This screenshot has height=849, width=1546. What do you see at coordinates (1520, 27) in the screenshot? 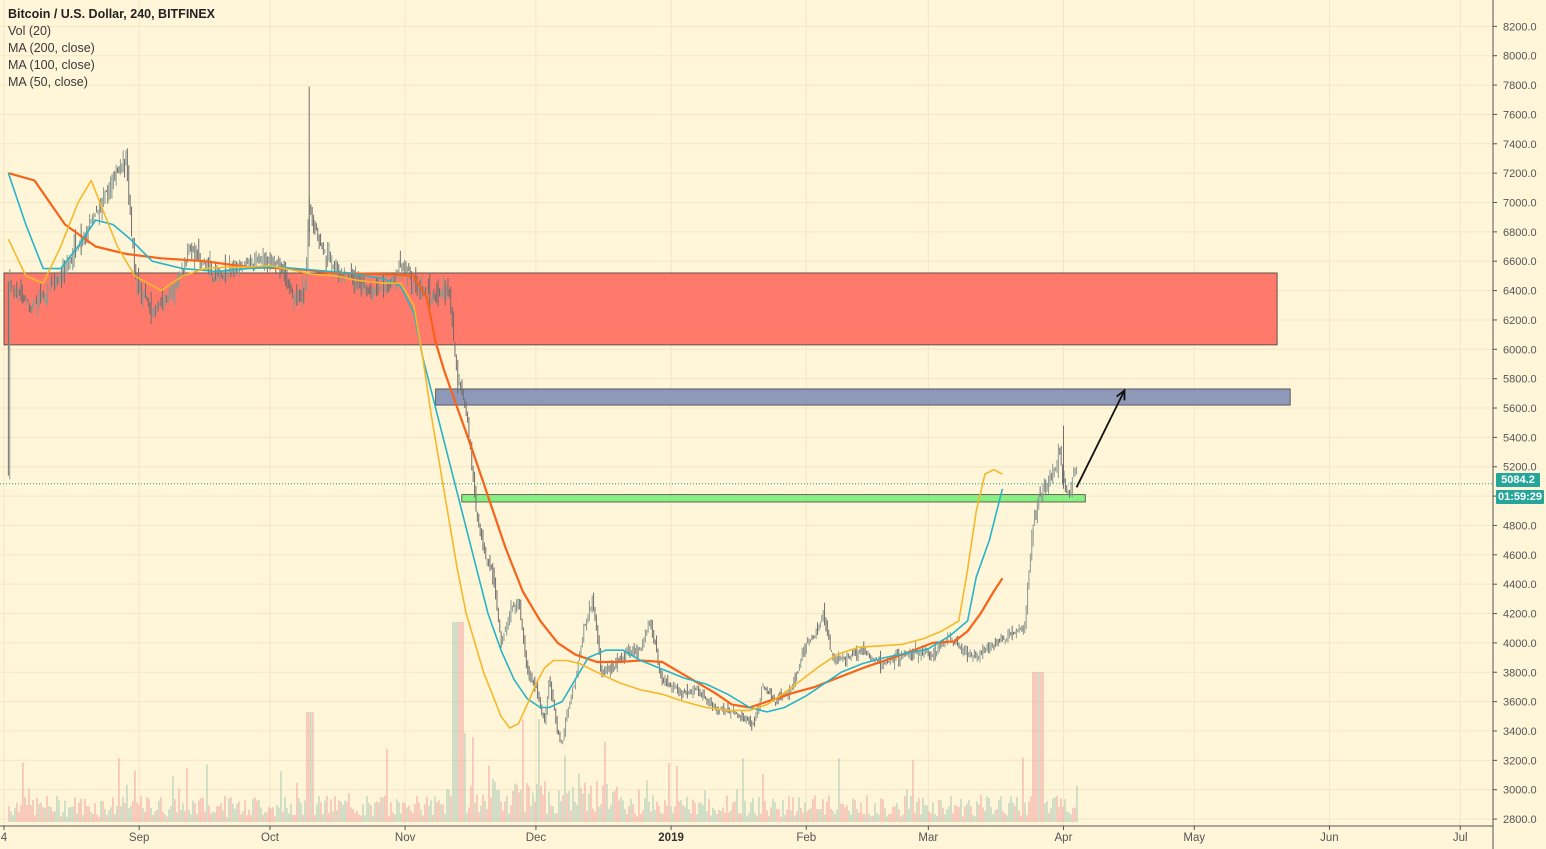
I see `price-tick-label: 8200.0` at bounding box center [1520, 27].